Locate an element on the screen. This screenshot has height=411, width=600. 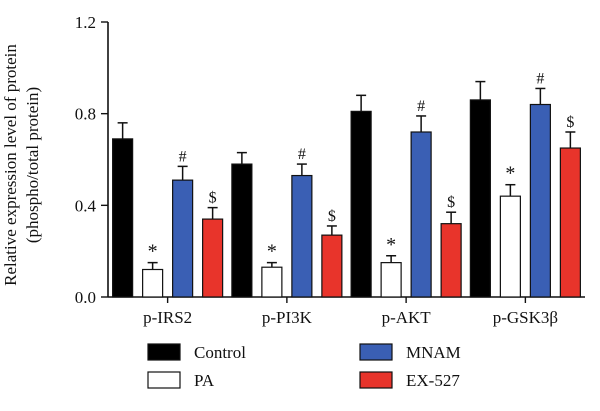
legend-label: Control is located at coordinates (220, 352).